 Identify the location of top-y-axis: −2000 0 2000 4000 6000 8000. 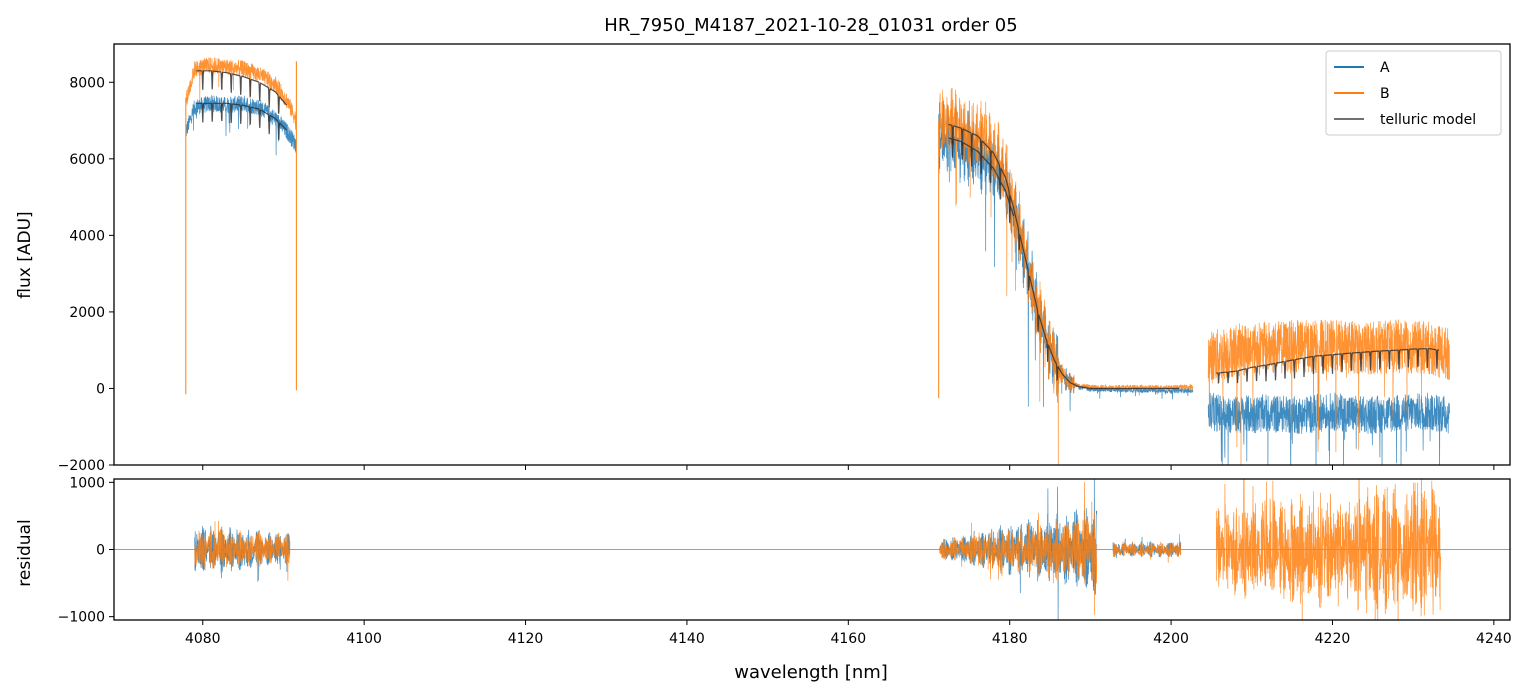
(86, 274).